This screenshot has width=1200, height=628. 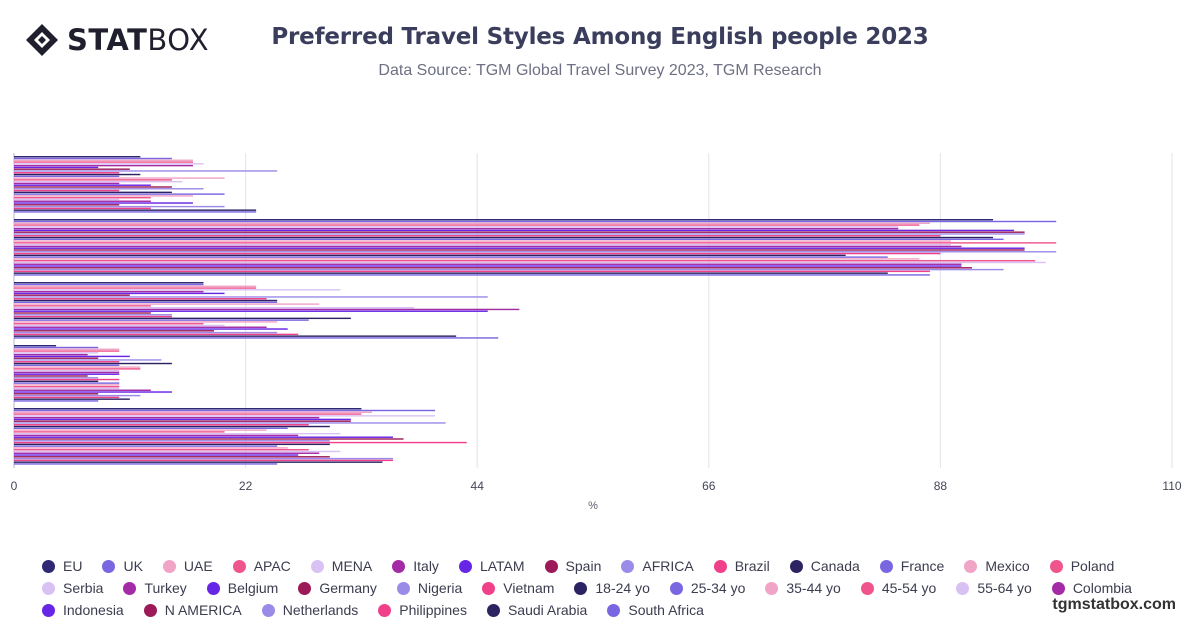 What do you see at coordinates (803, 588) in the screenshot?
I see `legend-item-35-44-yo: 35-44 yo` at bounding box center [803, 588].